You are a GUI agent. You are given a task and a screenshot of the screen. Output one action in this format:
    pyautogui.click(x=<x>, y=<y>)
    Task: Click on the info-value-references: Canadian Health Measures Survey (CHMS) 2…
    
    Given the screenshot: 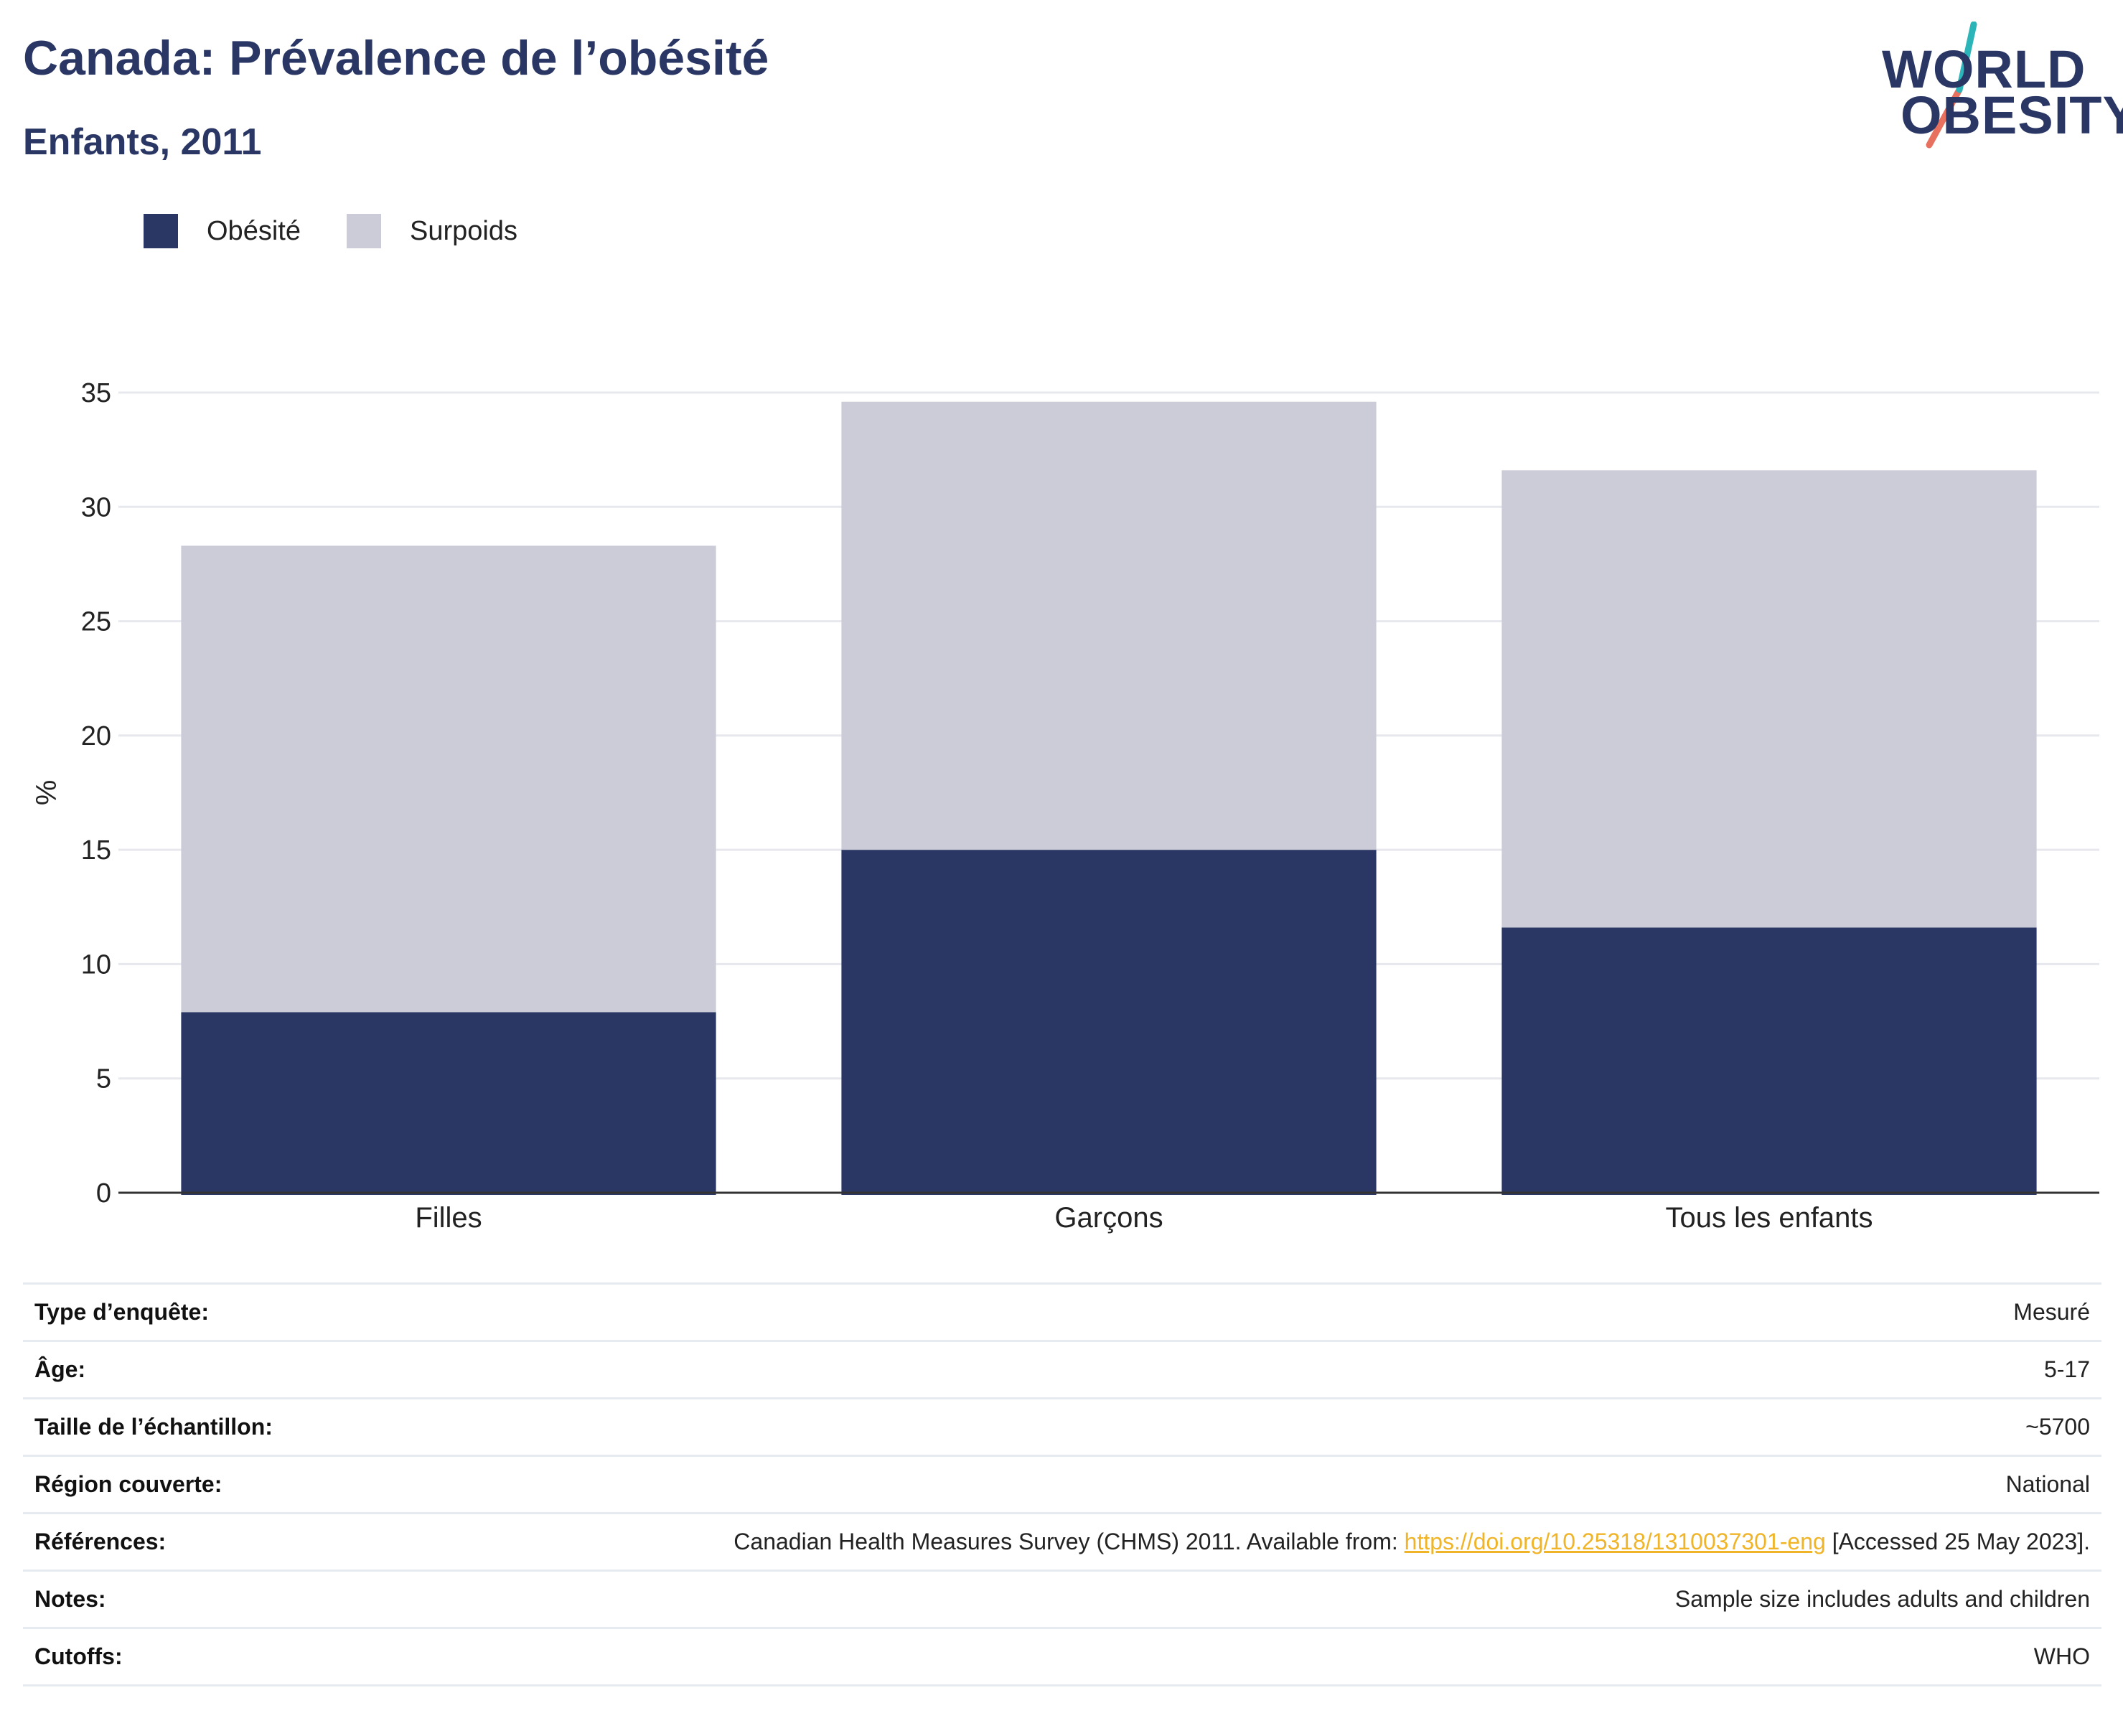 What is the action you would take?
    pyautogui.click(x=1253, y=1542)
    